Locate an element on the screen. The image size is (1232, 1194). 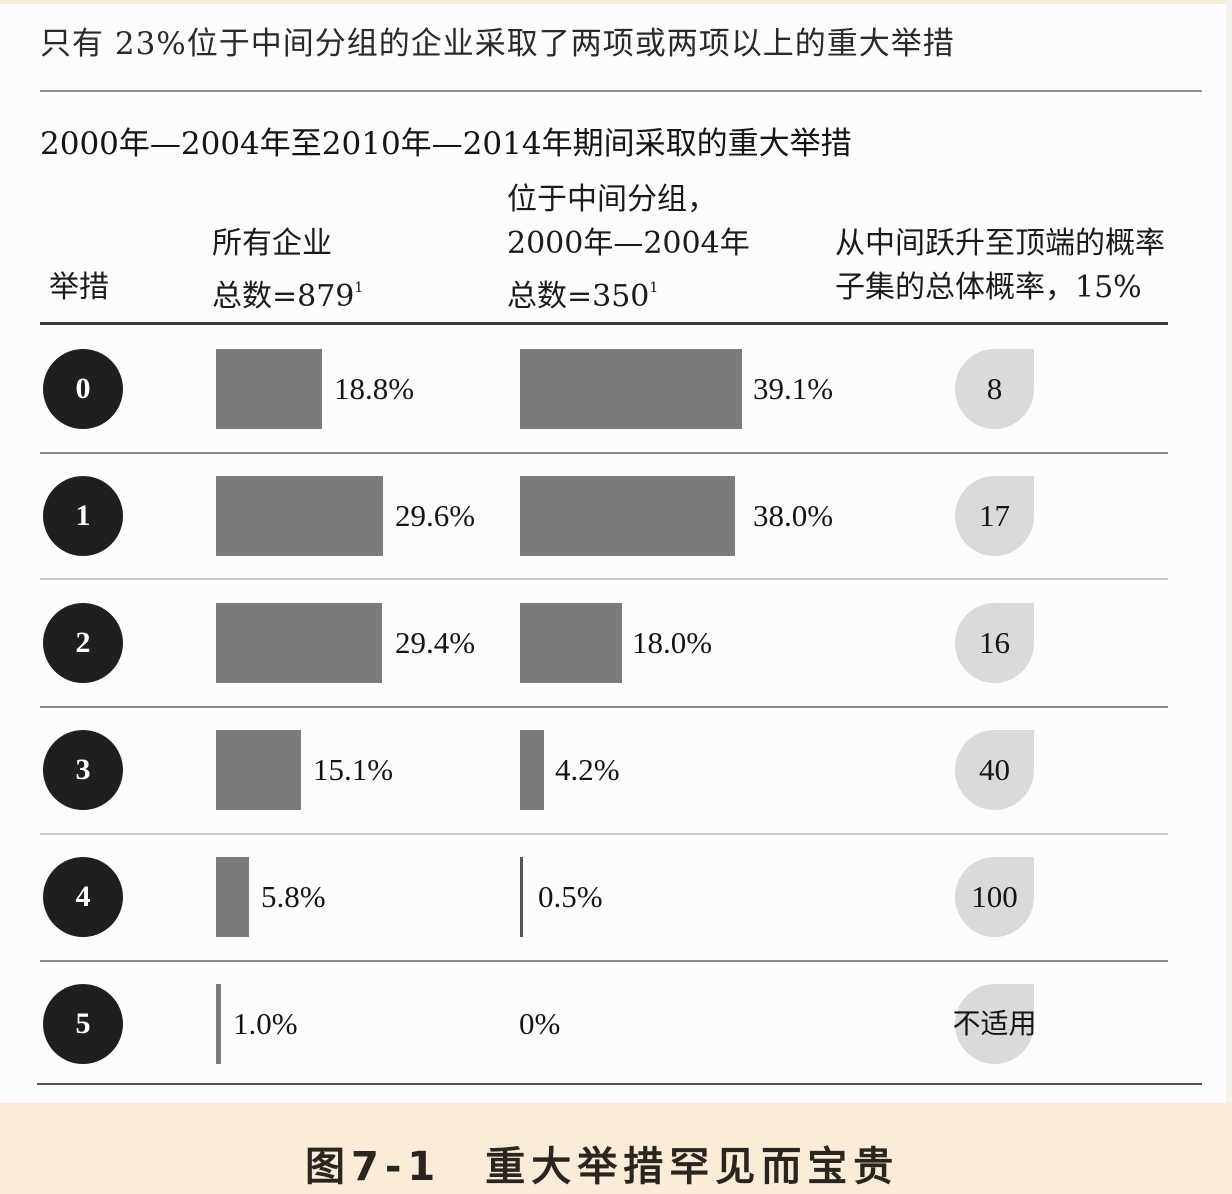
caption-band is located at coordinates (616, 1148).